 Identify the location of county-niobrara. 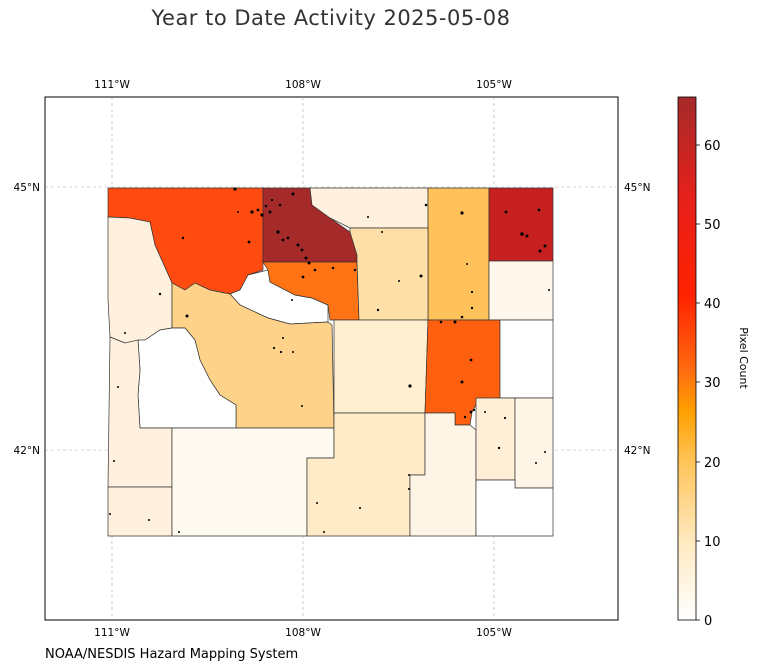
(526, 359).